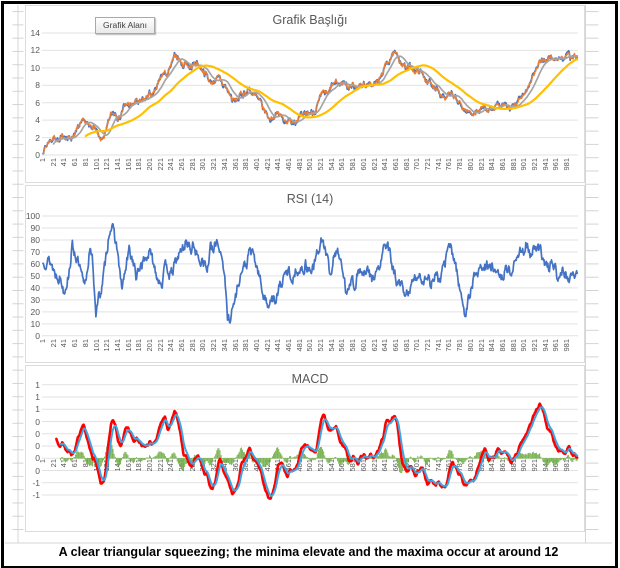 The width and height of the screenshot is (620, 568). I want to click on y-tick-label: 6, so click(37, 102).